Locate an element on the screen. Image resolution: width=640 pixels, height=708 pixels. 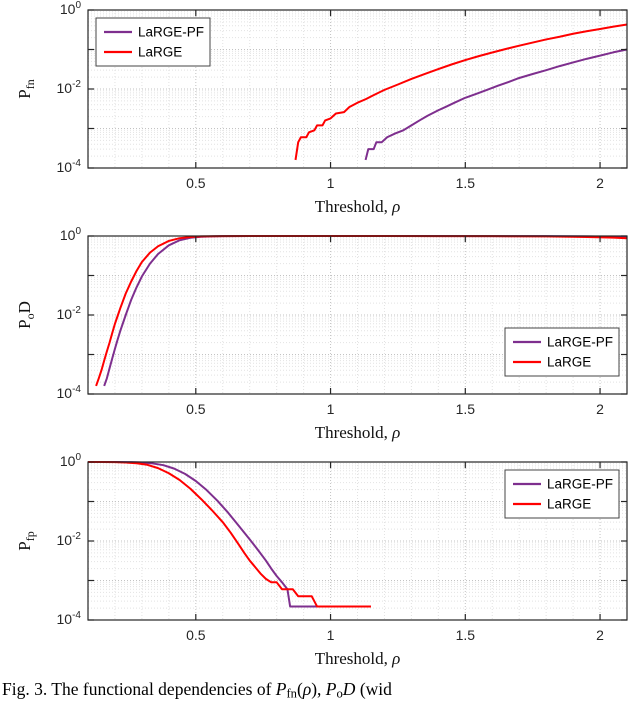
y-axis-label: Pfp is located at coordinates (26, 540).